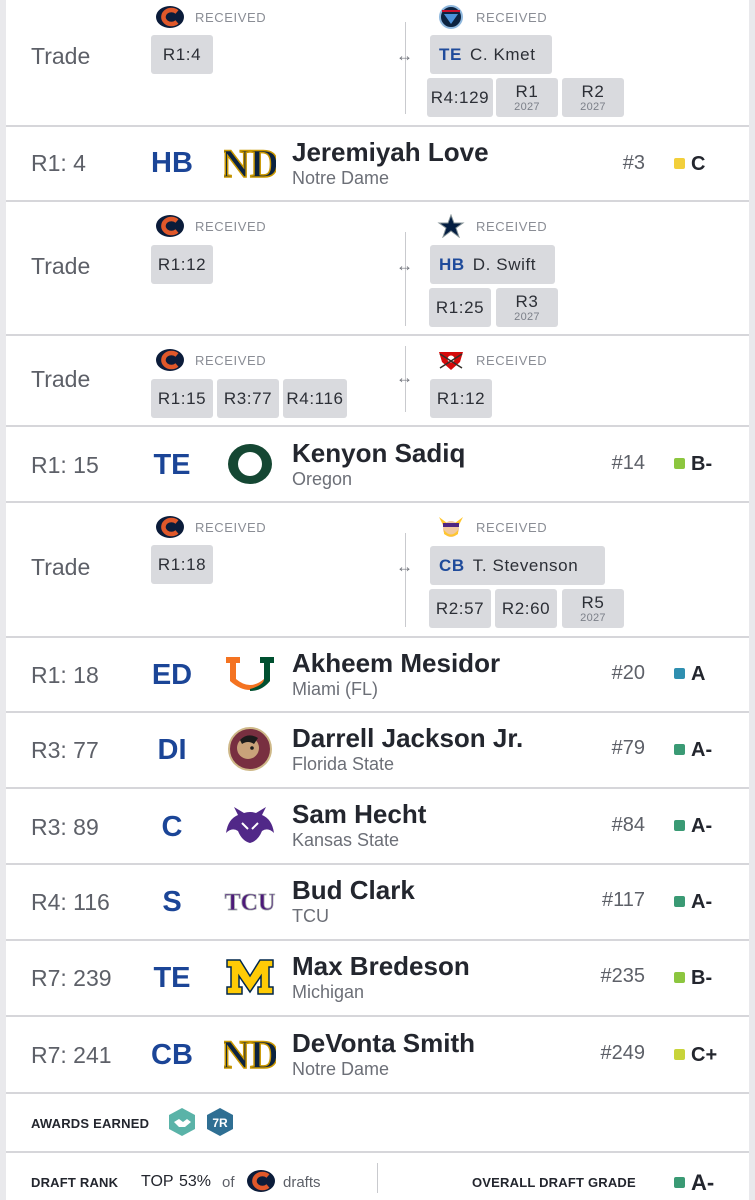 This screenshot has height=1200, width=755. I want to click on tcu-logo: TCU, so click(250, 903).